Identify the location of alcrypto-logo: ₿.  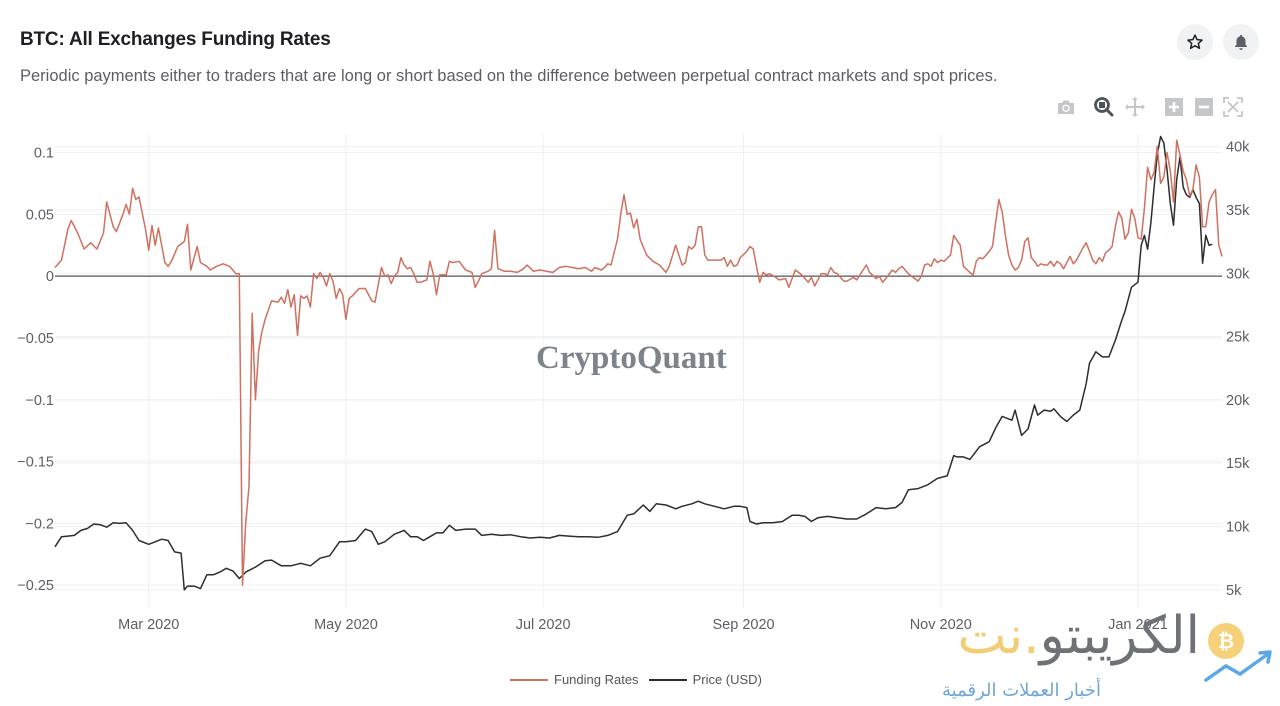
(1238, 652).